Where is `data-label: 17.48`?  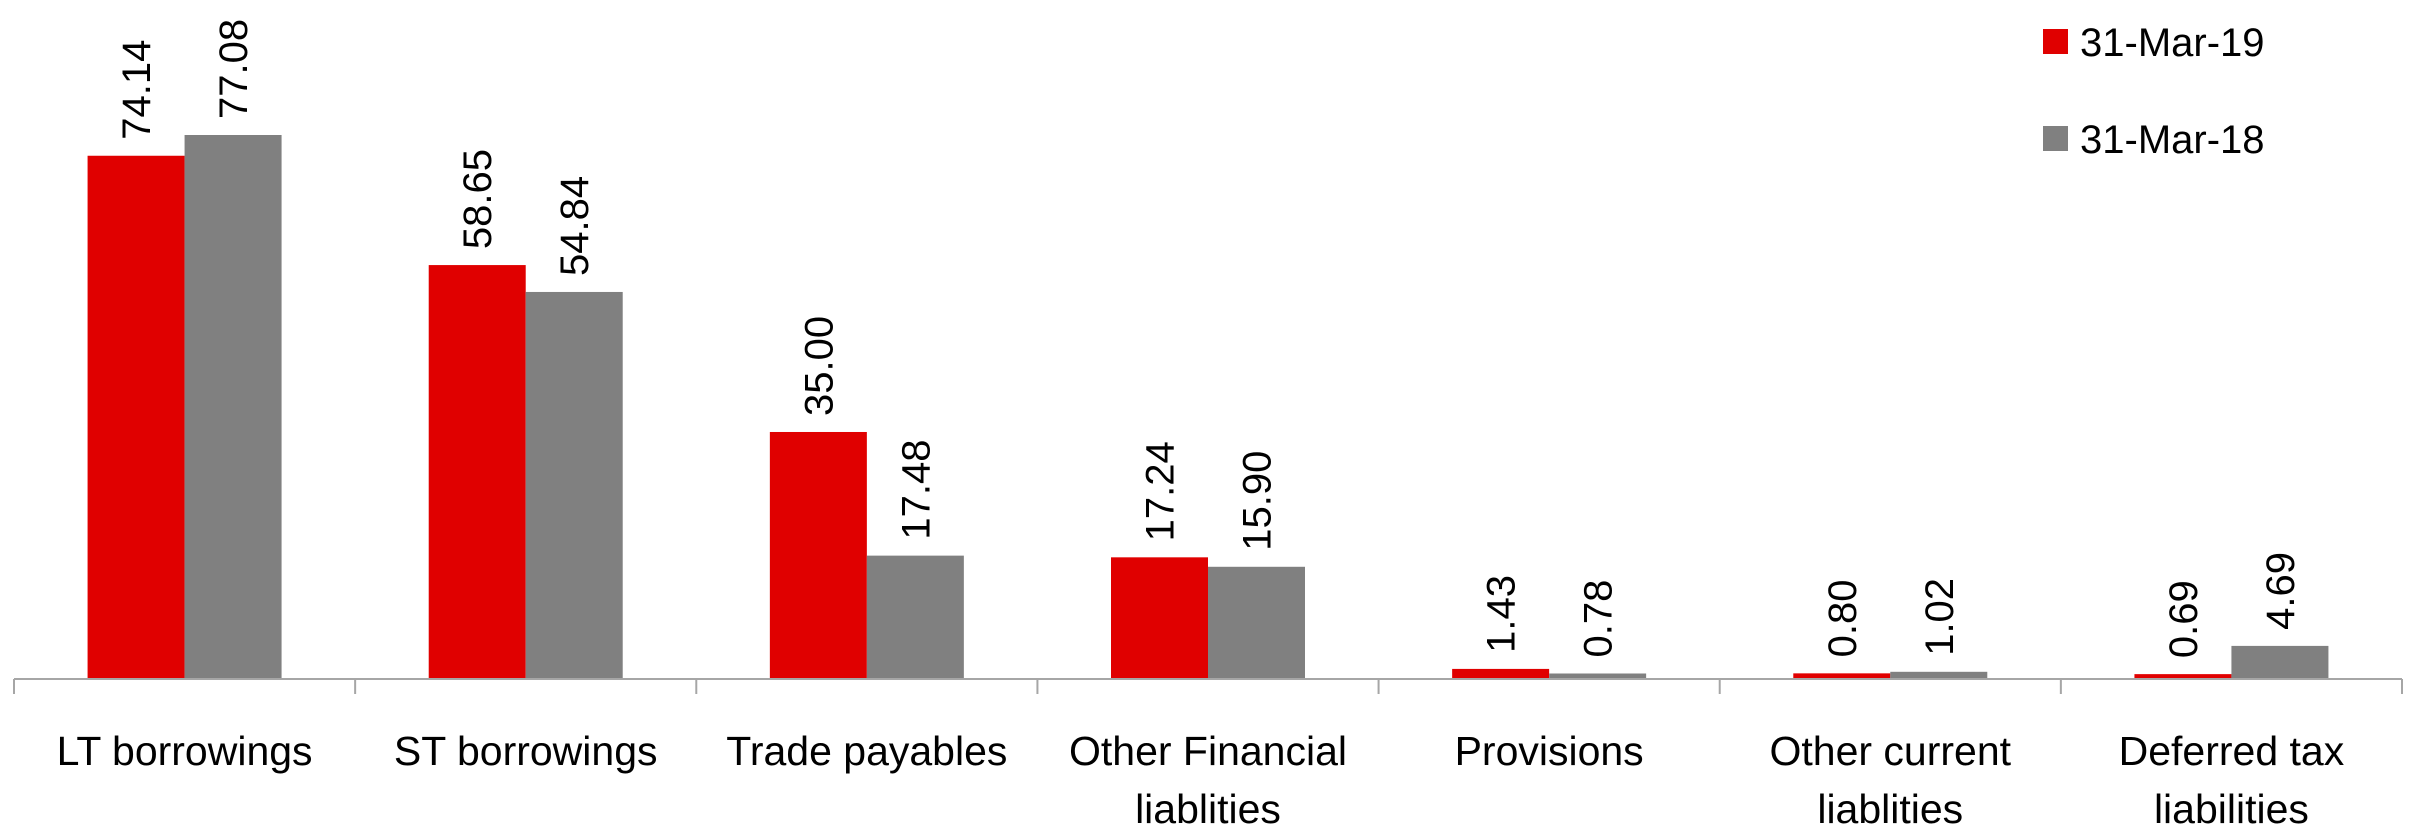 data-label: 17.48 is located at coordinates (916, 490).